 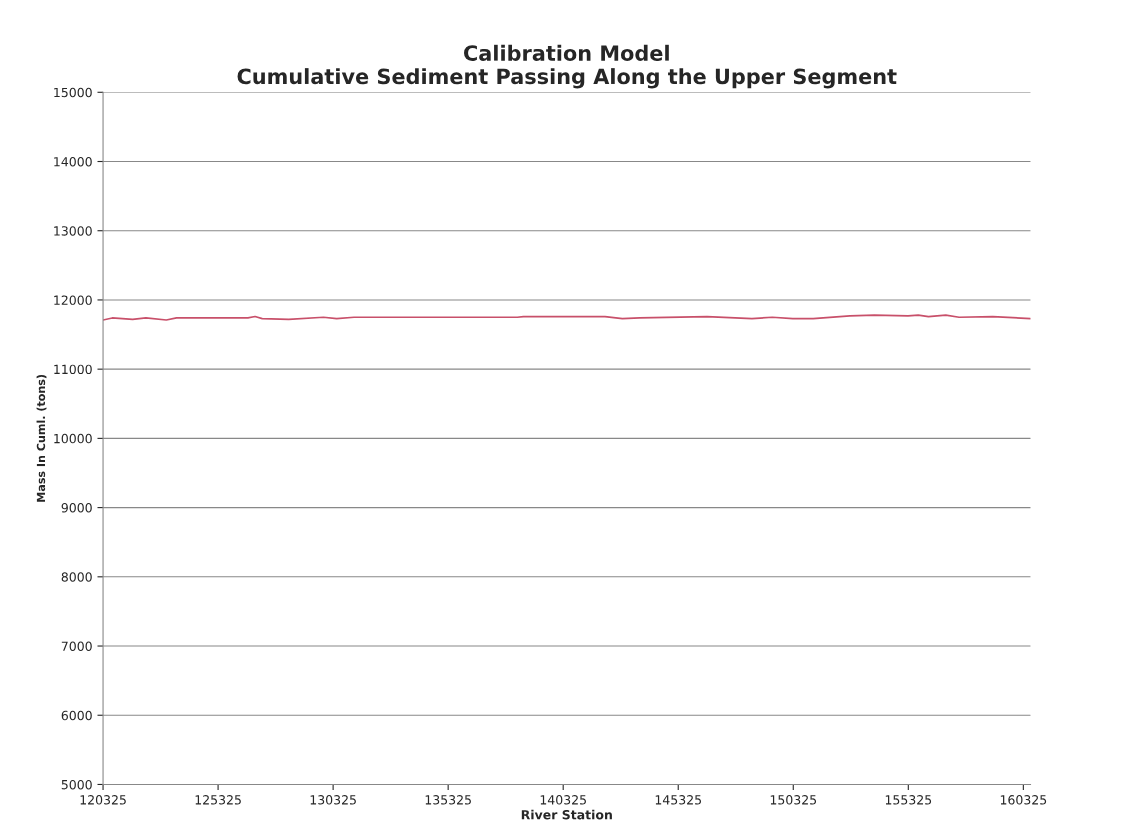 What do you see at coordinates (76, 577) in the screenshot?
I see `y-tick-label: 8000` at bounding box center [76, 577].